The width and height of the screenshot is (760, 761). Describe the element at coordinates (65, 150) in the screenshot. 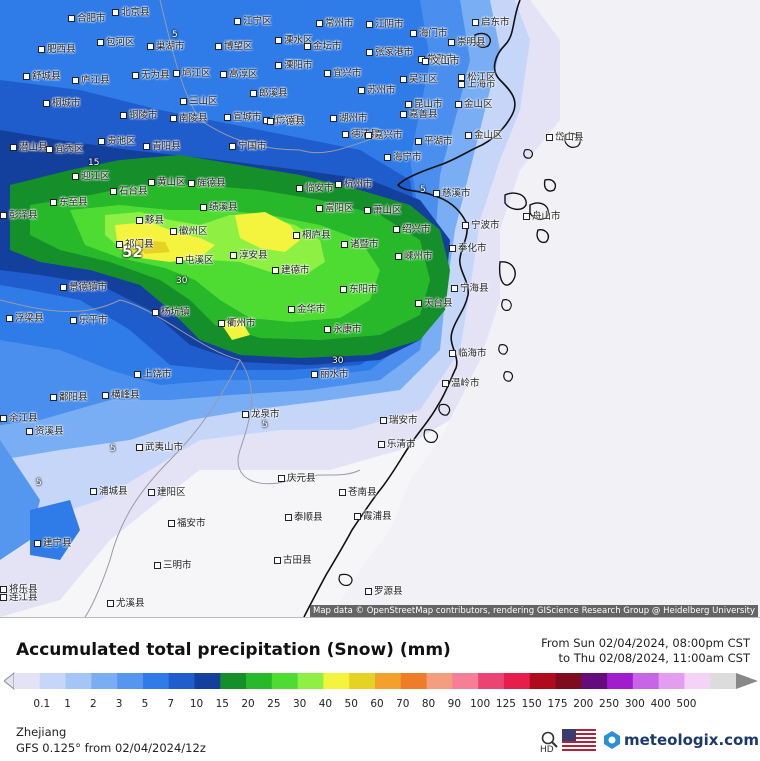

I see `city-label: 宜秀区` at that location.